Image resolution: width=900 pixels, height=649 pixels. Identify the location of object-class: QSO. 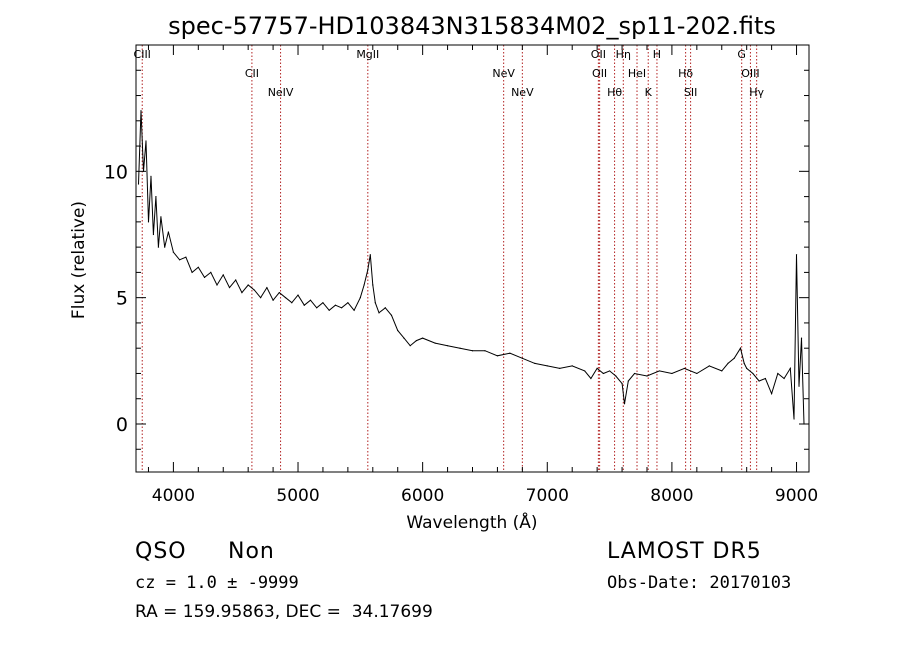
(161, 551).